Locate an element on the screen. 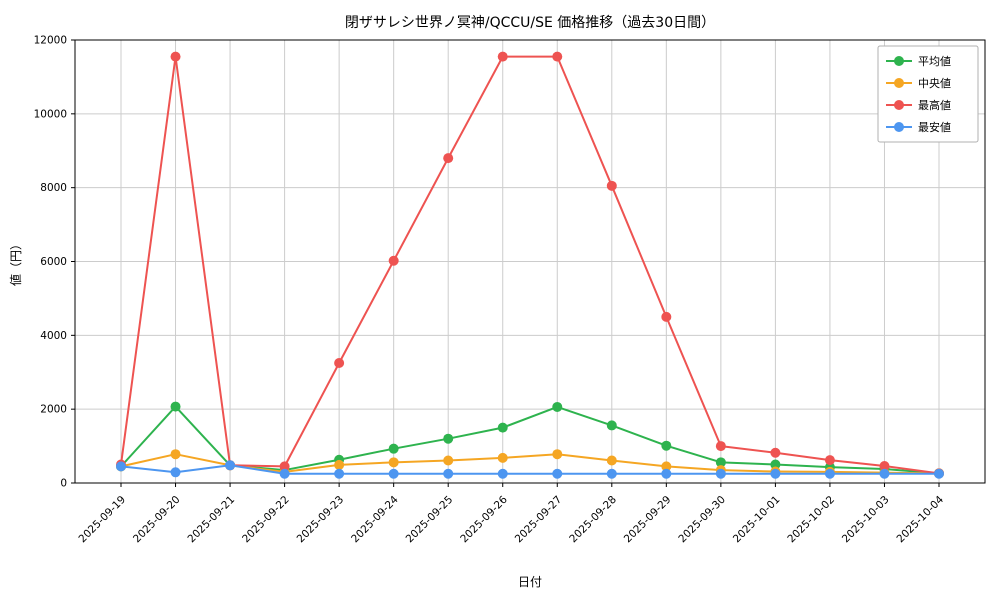  y-tick-label: 0 is located at coordinates (63, 484).